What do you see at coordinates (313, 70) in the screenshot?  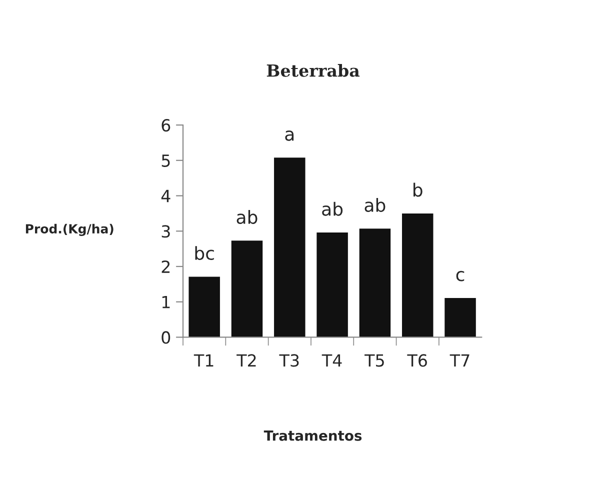 I see `chart-title: Beterraba` at bounding box center [313, 70].